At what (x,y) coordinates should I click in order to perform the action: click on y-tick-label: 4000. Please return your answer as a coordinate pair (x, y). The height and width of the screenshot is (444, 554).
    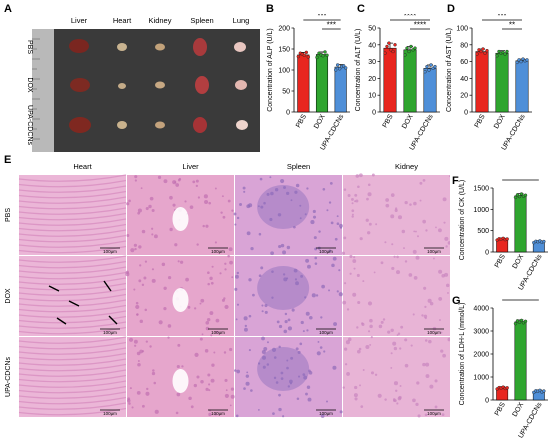
    Looking at the image, I should click on (481, 309).